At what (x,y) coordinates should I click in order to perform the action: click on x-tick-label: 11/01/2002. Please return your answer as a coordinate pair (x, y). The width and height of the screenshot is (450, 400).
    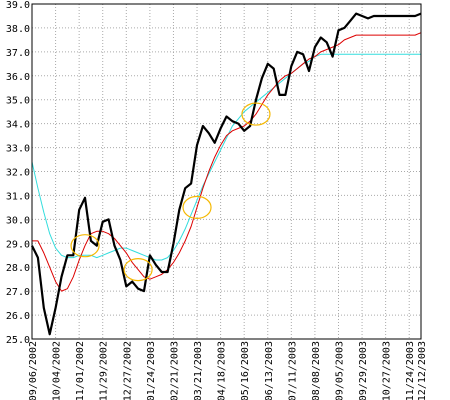
    Looking at the image, I should click on (80, 370).